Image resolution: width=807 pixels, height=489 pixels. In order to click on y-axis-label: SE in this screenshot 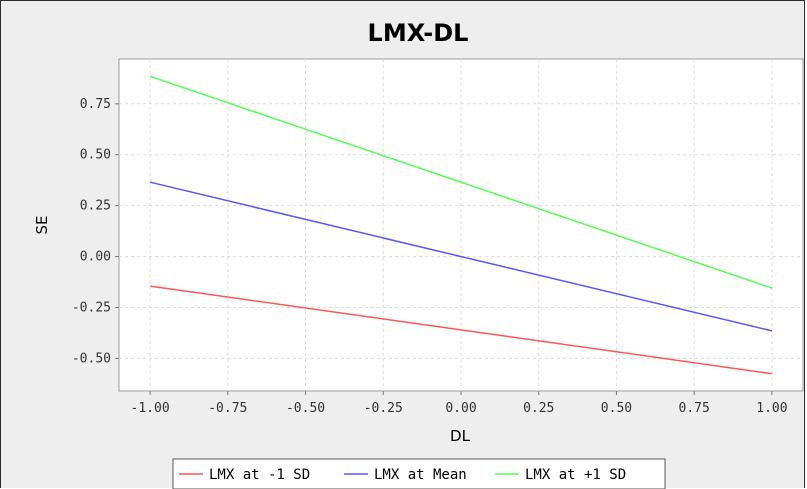, I will do `click(42, 225)`.